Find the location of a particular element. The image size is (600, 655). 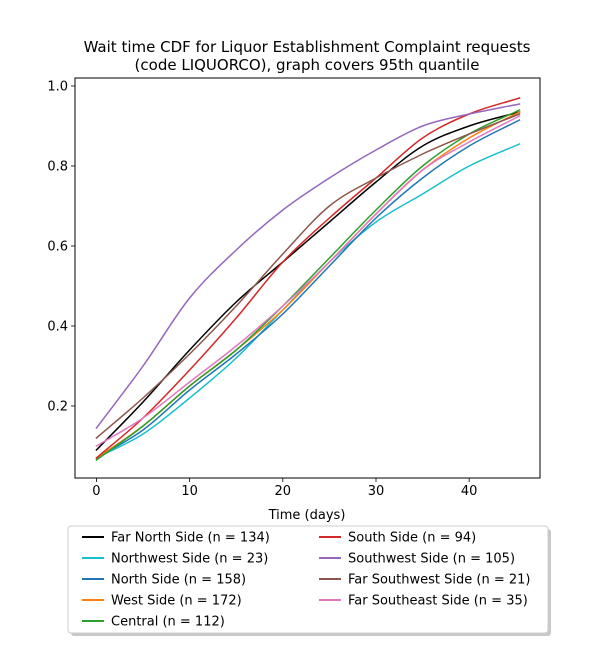

x-axis: 0 10 20 30 40 is located at coordinates (284, 488).